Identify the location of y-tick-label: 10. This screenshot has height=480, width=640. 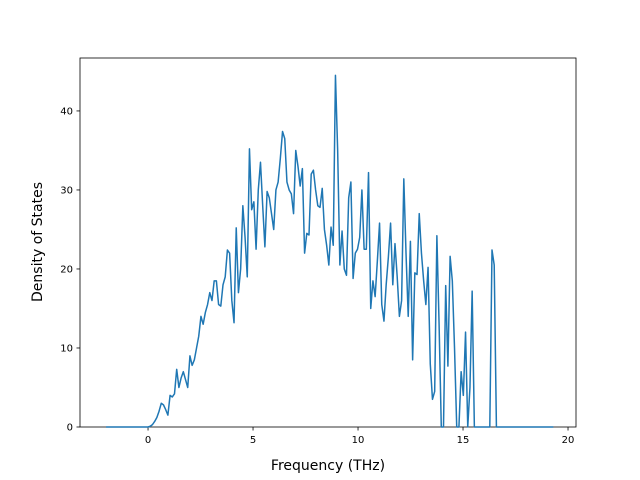
(66, 348).